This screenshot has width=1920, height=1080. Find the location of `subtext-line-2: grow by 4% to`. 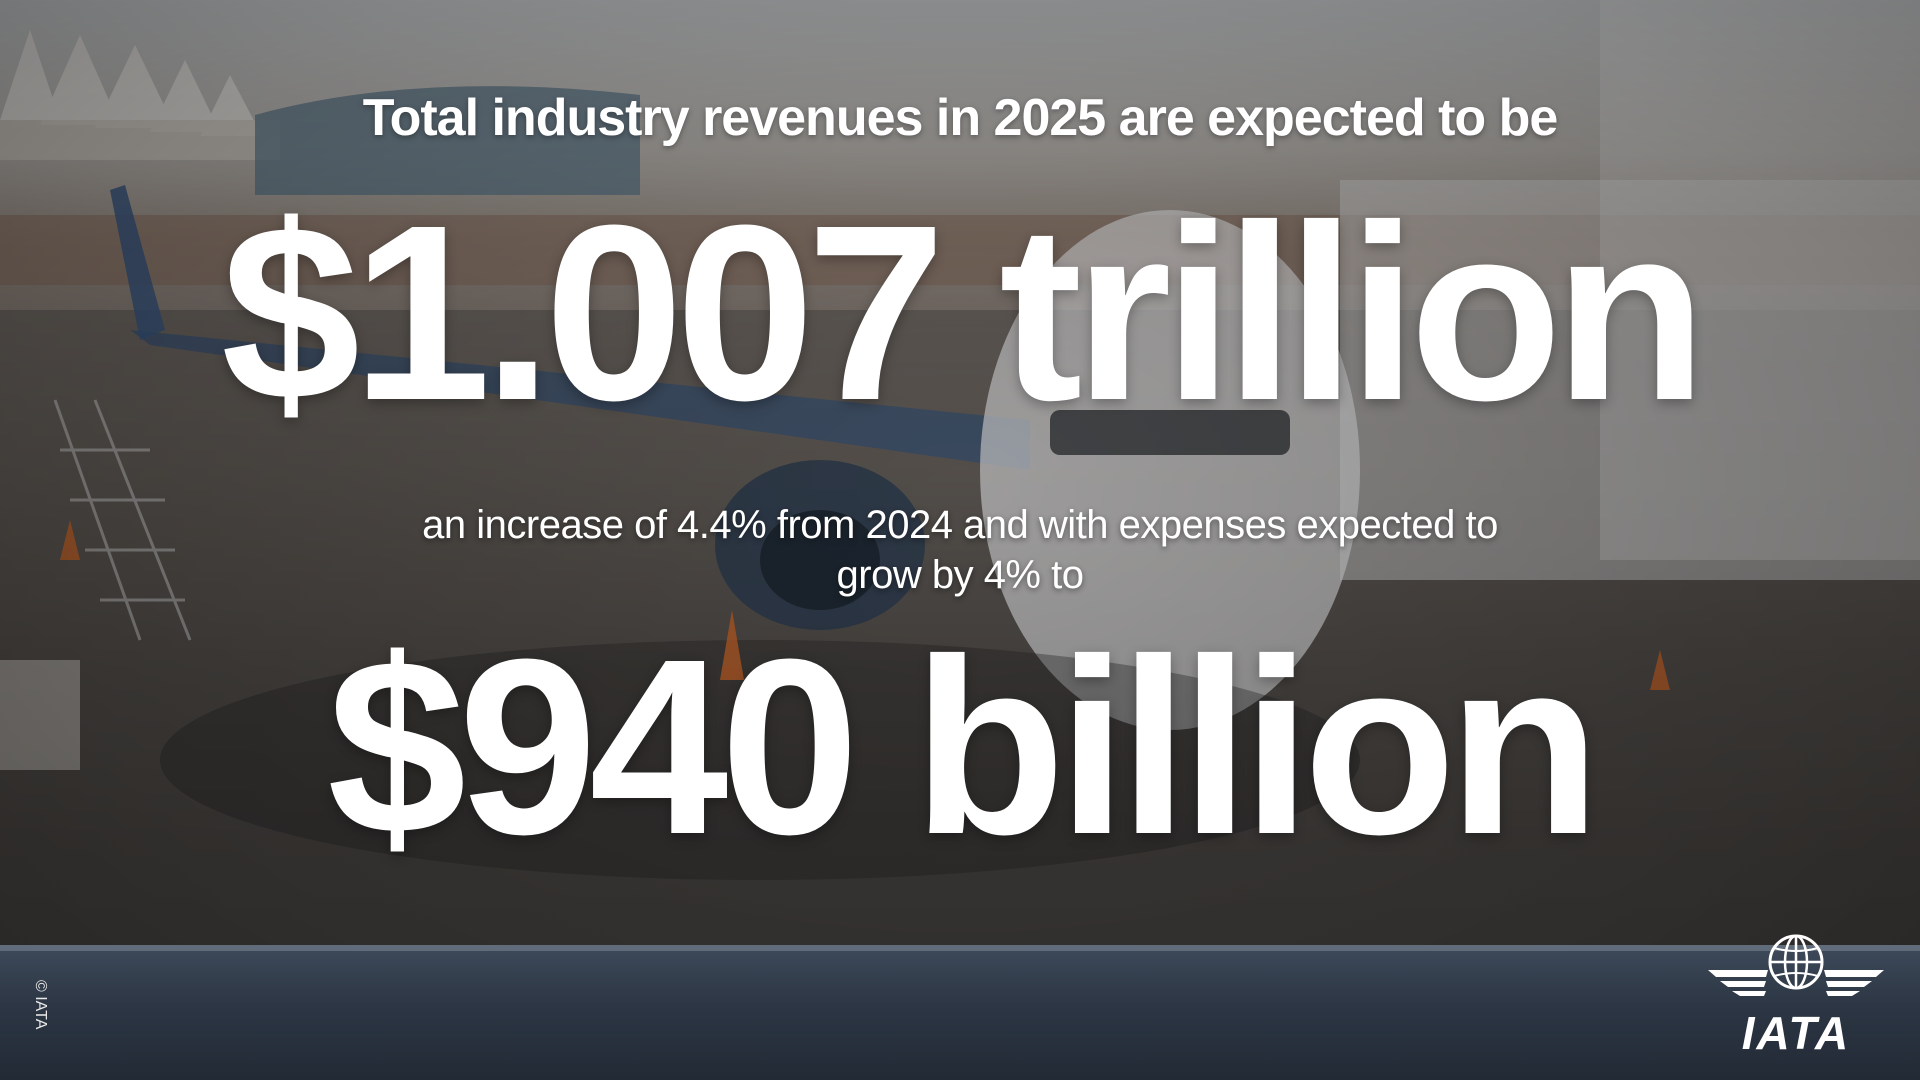

subtext-line-2: grow by 4% to is located at coordinates (960, 575).